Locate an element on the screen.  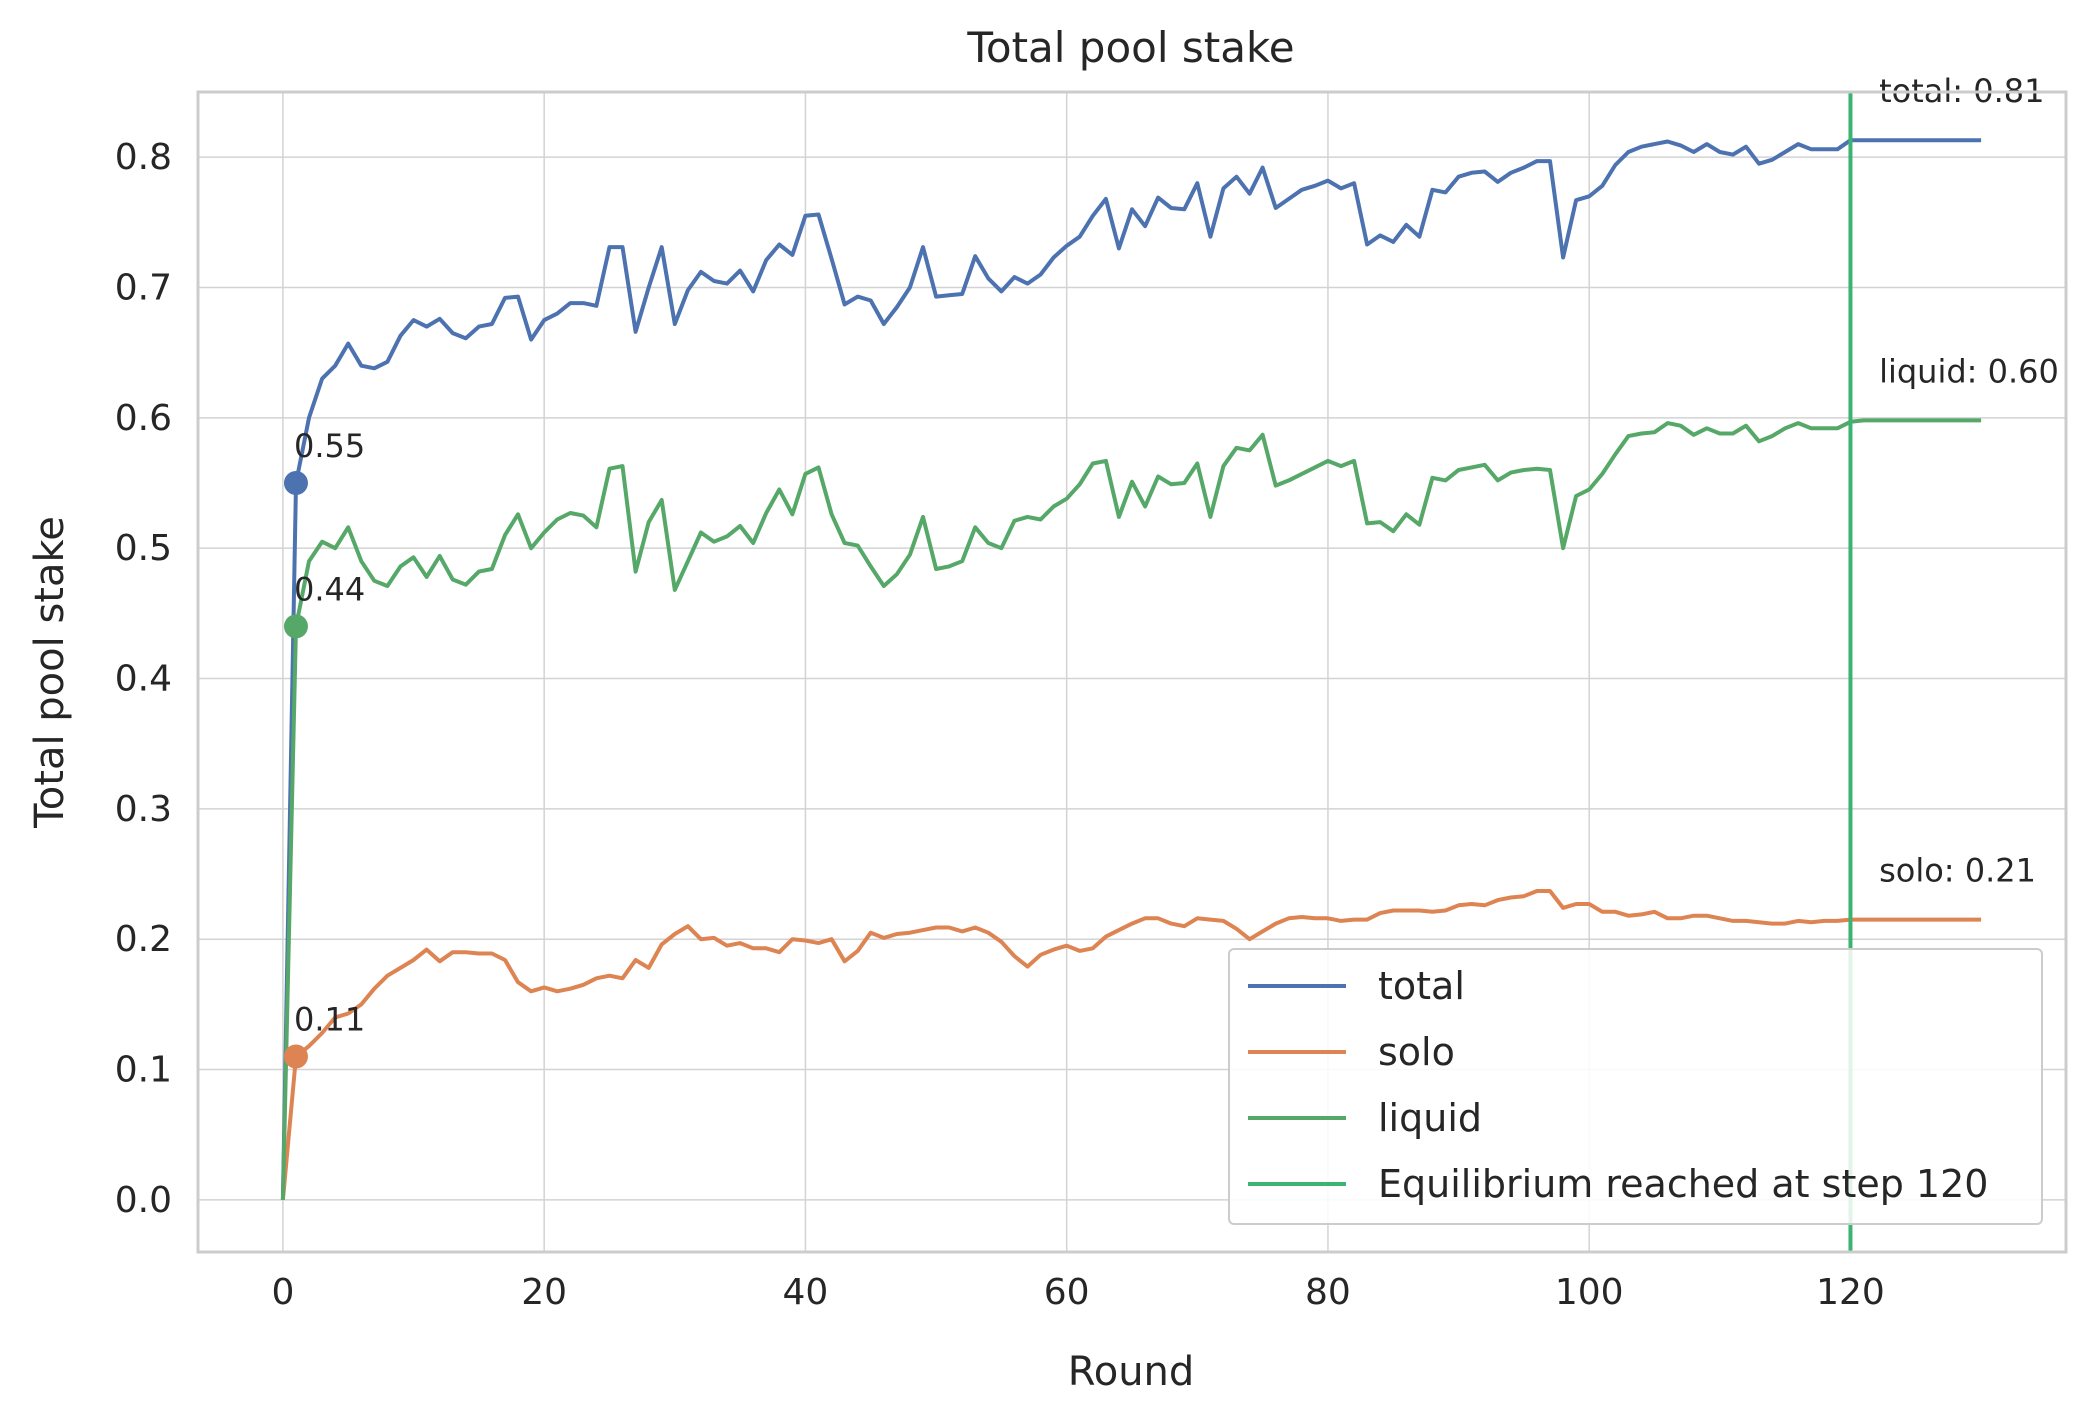
marker-label-total: 0.55 is located at coordinates (329, 446).